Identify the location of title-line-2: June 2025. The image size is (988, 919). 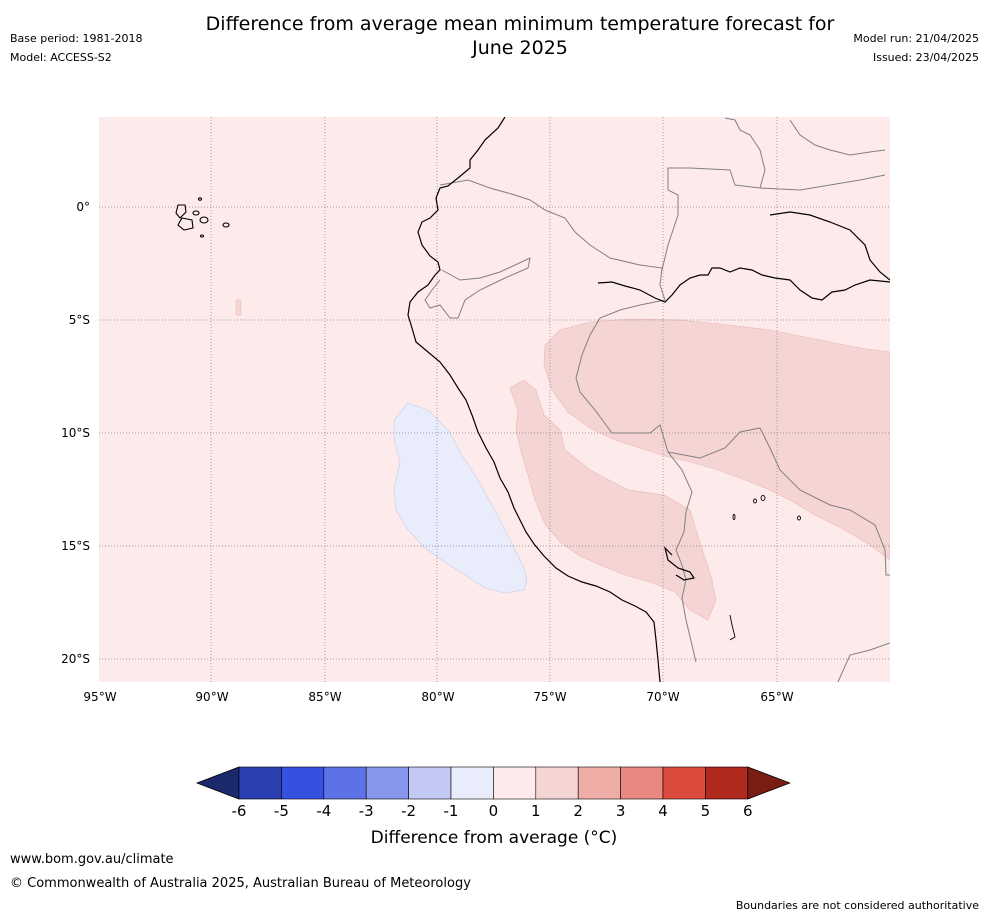
(520, 48).